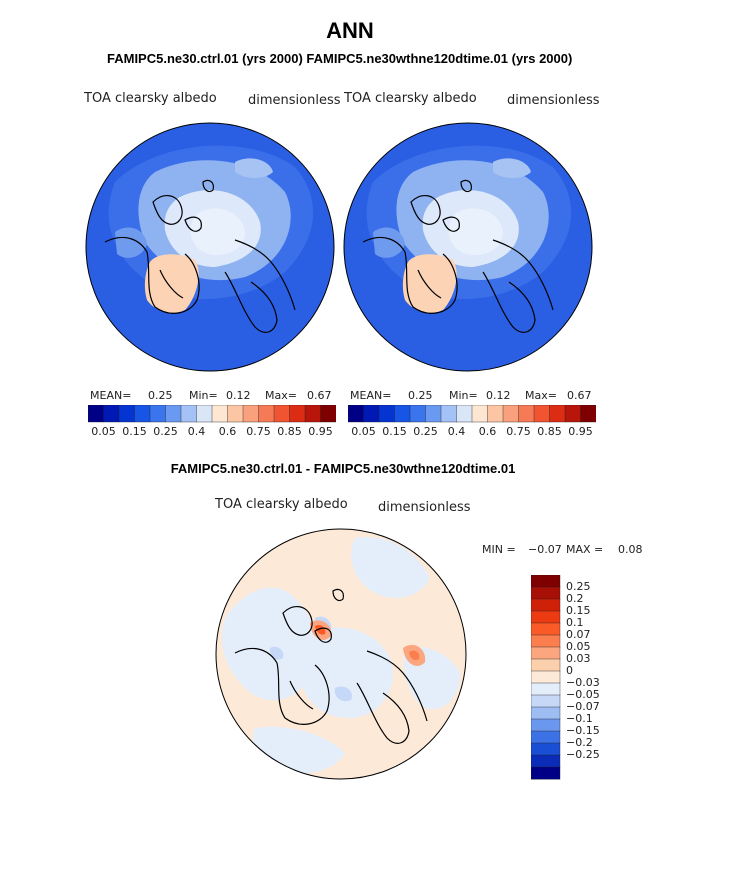 The width and height of the screenshot is (733, 882). What do you see at coordinates (579, 718) in the screenshot?
I see `difference-colorbar-tick: −0.1` at bounding box center [579, 718].